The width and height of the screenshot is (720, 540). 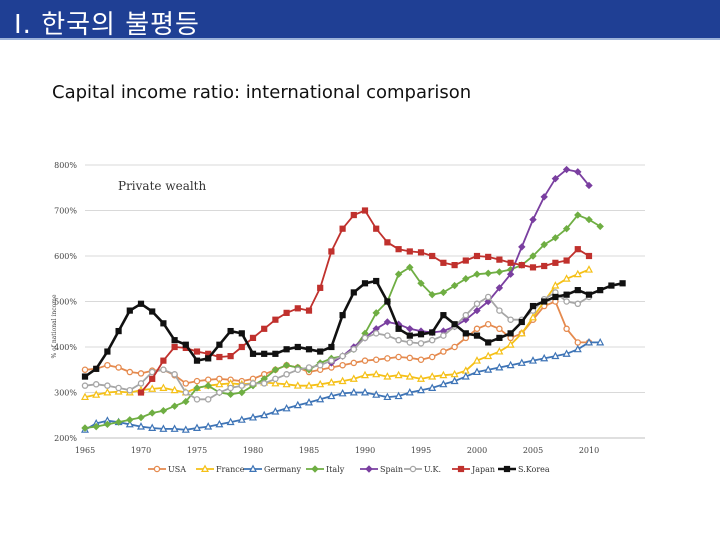 What do you see at coordinates (534, 469) in the screenshot?
I see `legend-label-s-korea: S.Korea` at bounding box center [534, 469].